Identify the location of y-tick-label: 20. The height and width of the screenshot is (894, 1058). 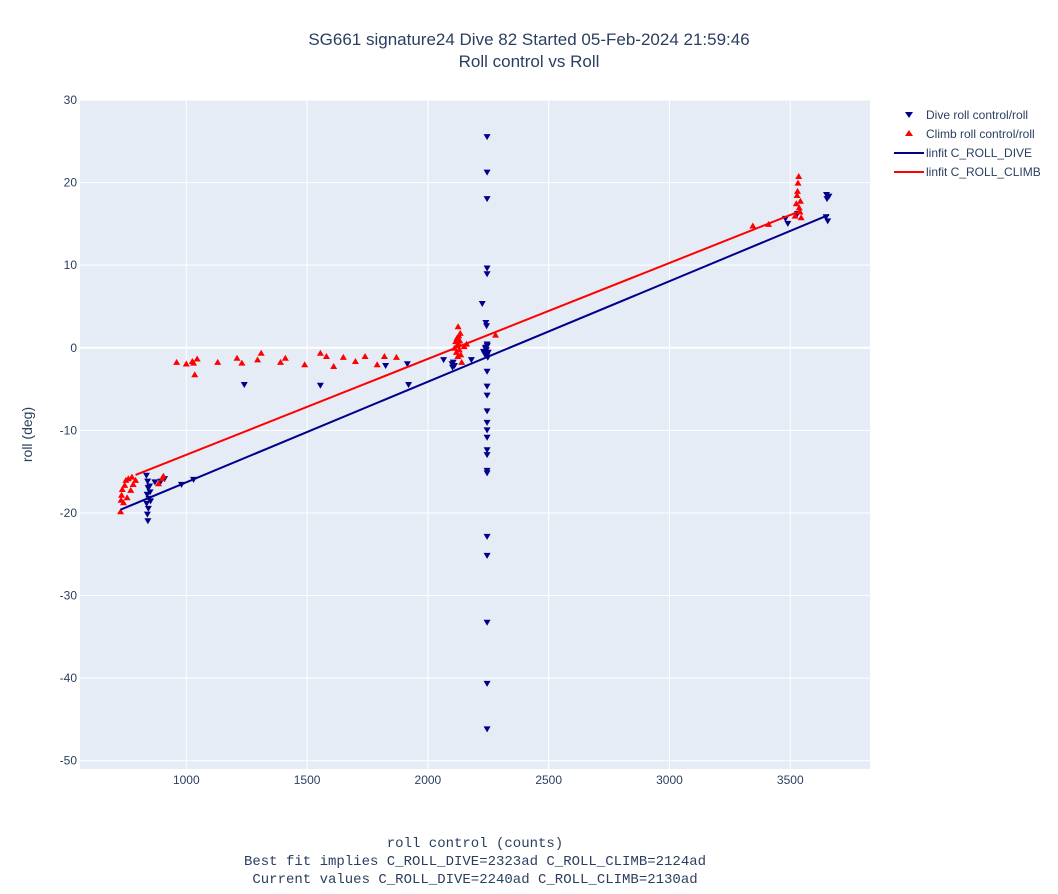
(71, 183).